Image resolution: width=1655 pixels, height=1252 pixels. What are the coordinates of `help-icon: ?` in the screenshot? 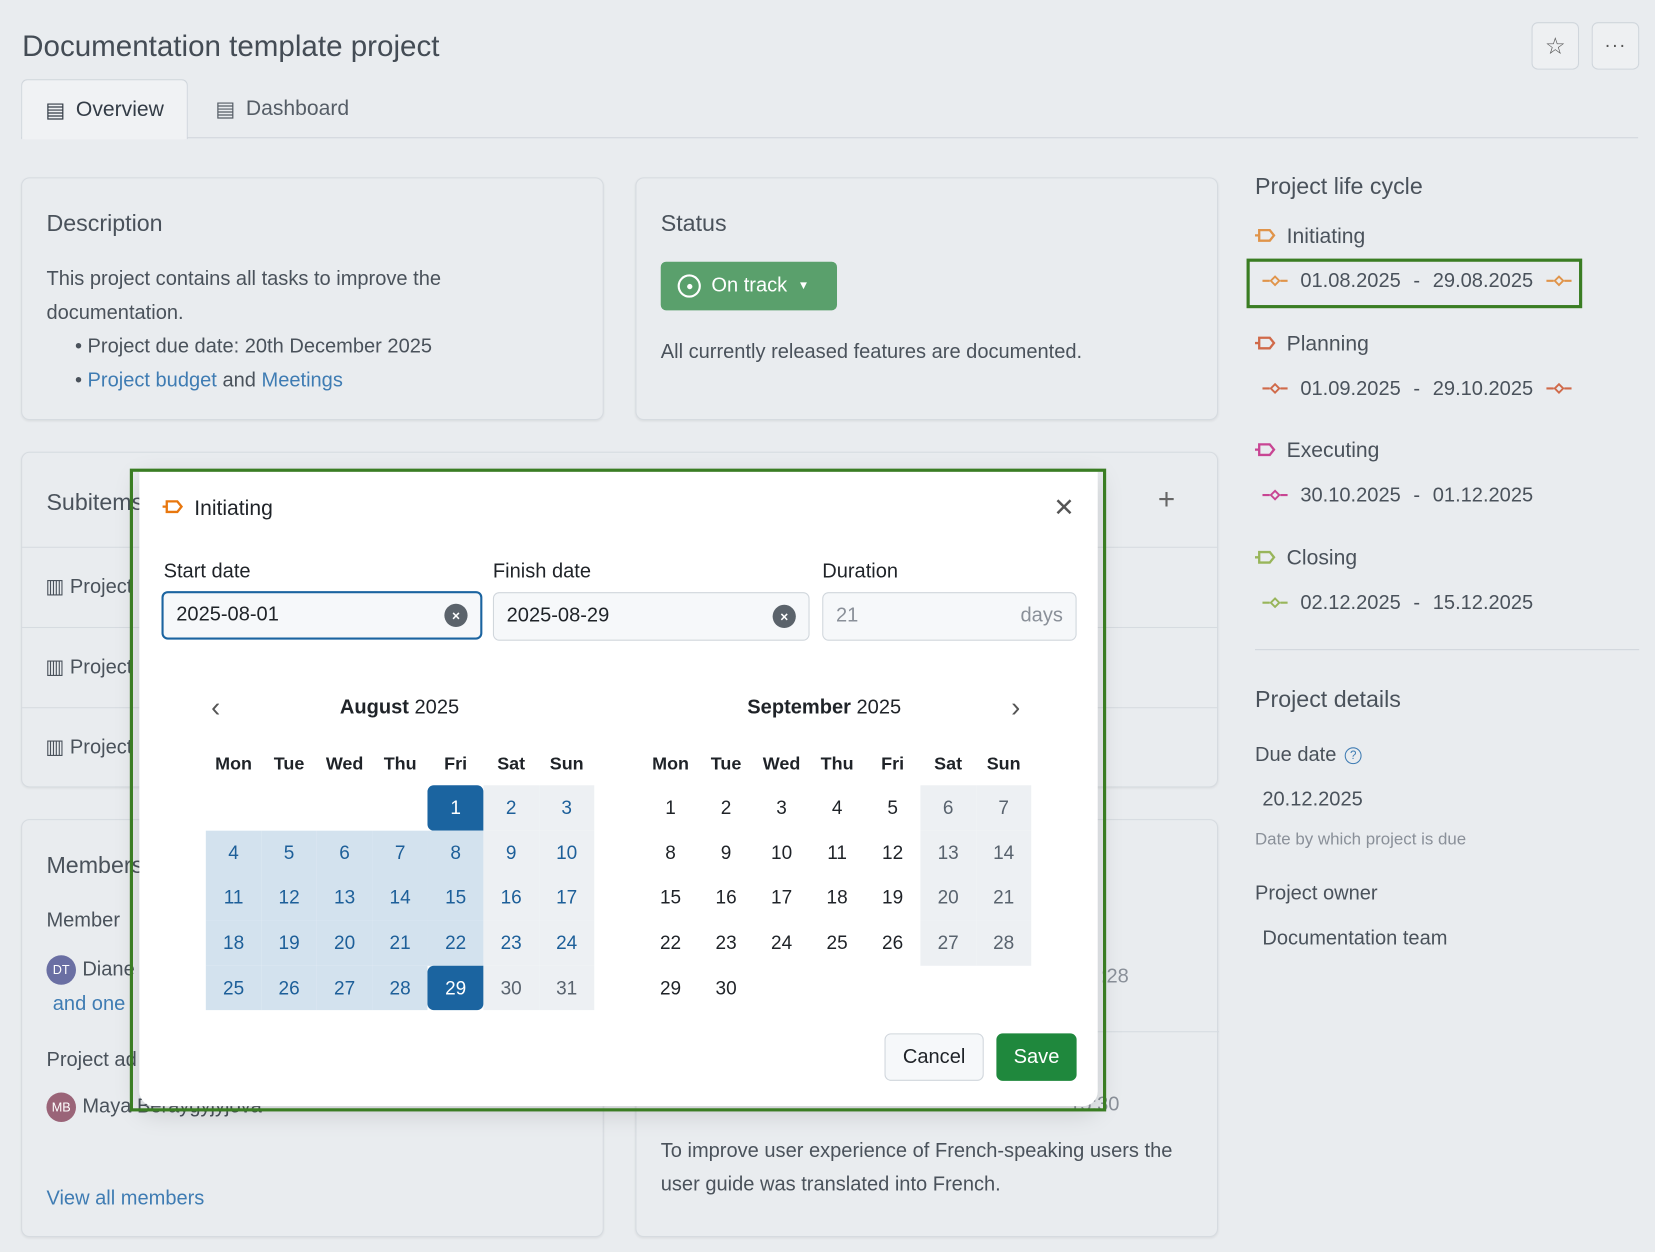 It's located at (1353, 756).